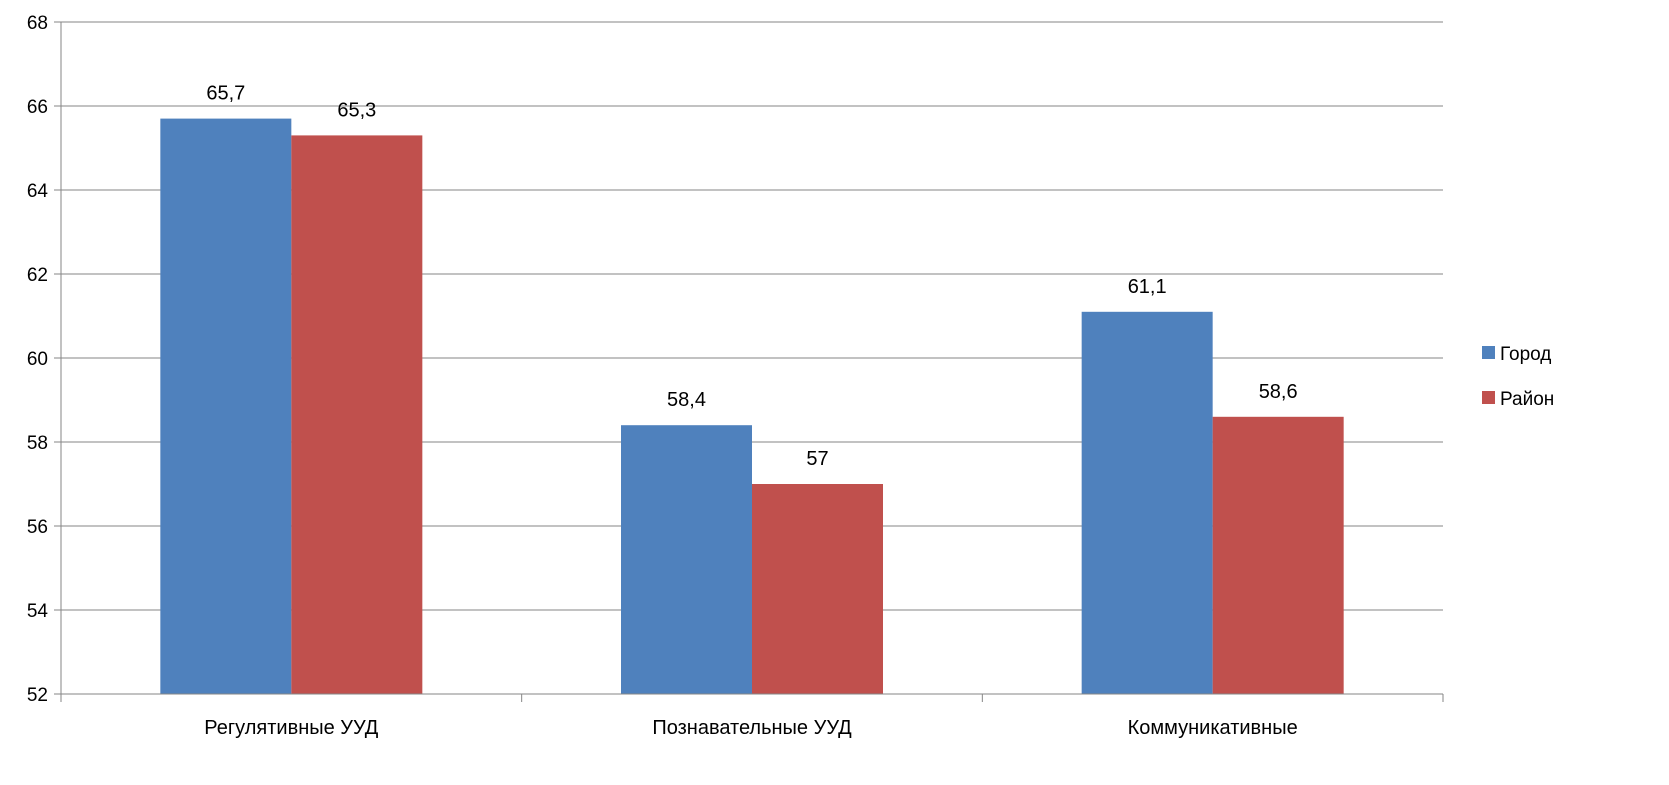  What do you see at coordinates (1527, 399) in the screenshot?
I see `legend-label: Район` at bounding box center [1527, 399].